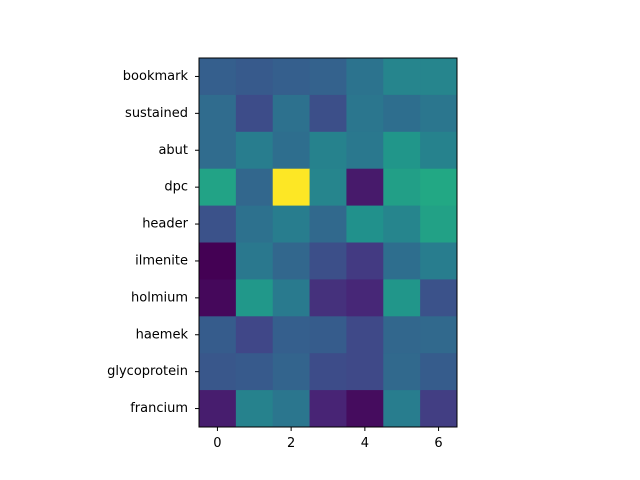  Describe the element at coordinates (291, 443) in the screenshot. I see `x-tick-label: 2` at that location.